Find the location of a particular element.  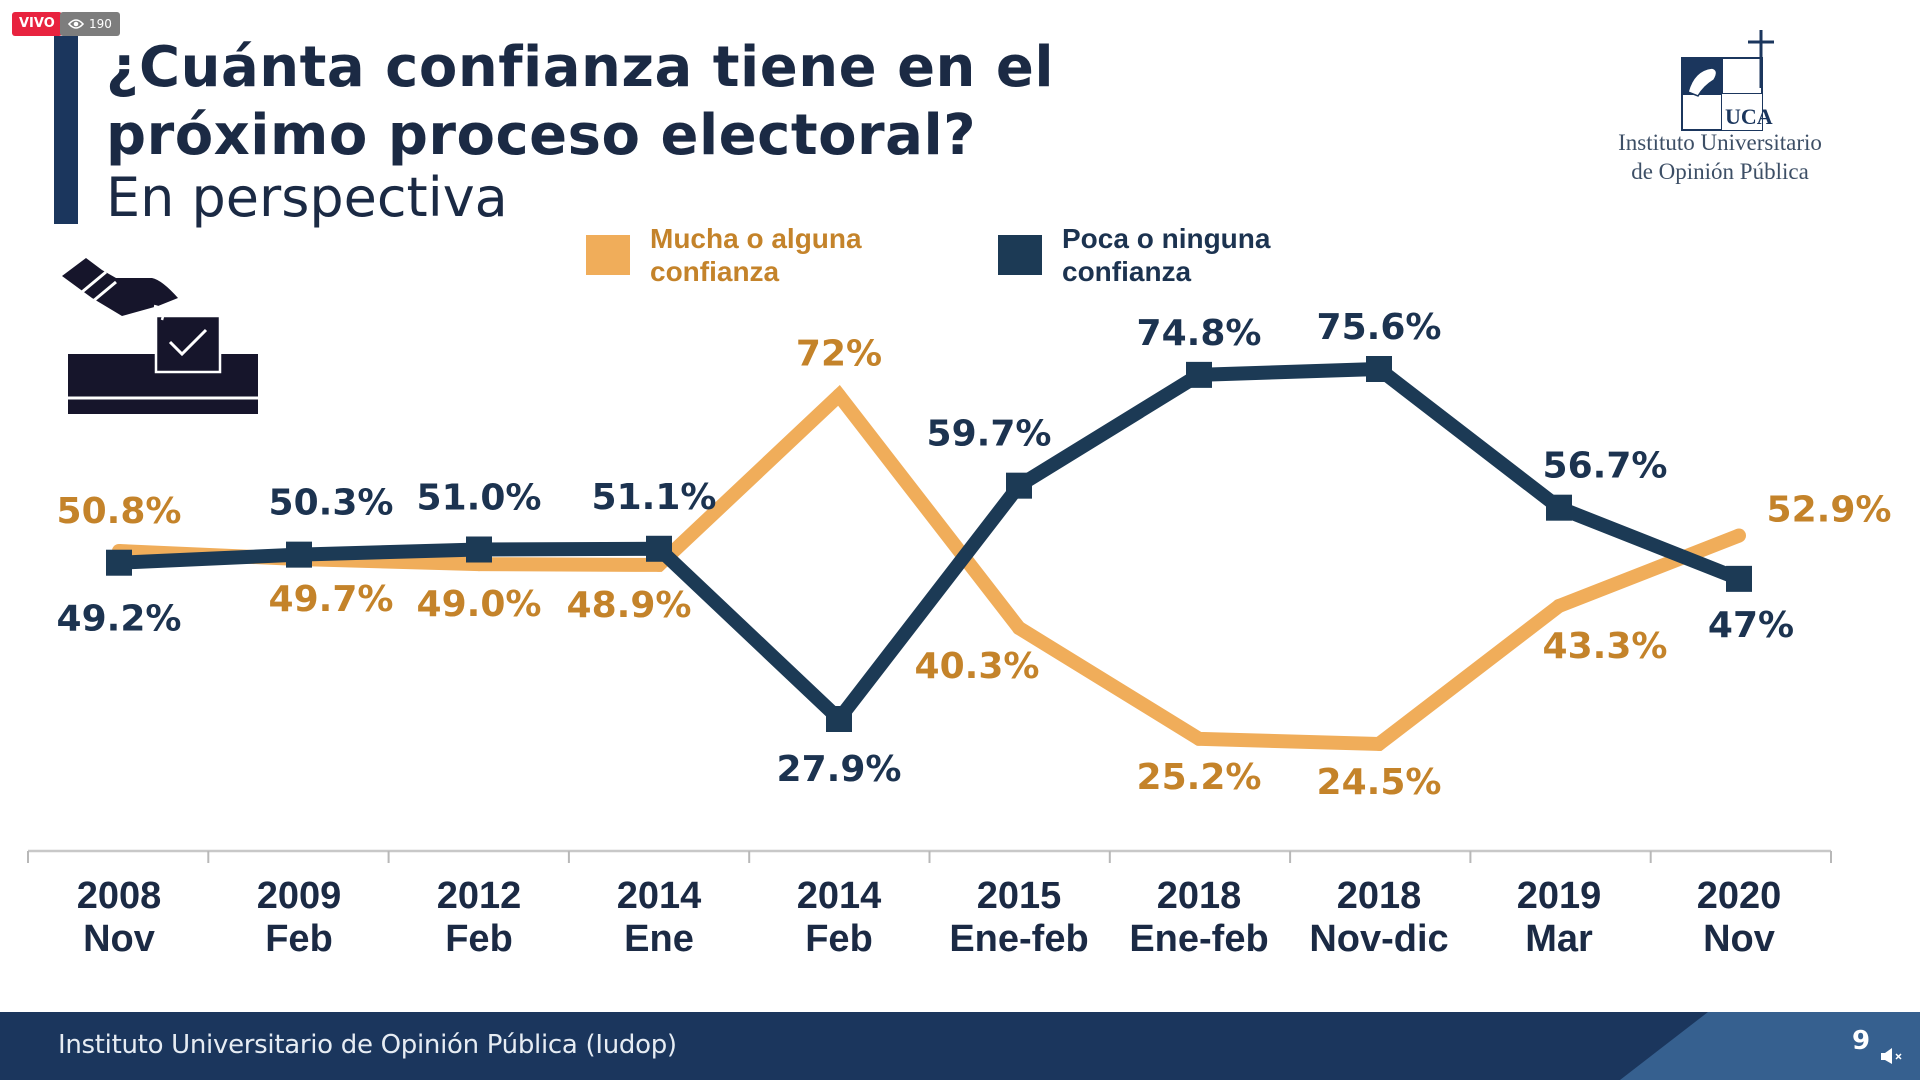

title-line-2: próximo proceso electoral? is located at coordinates (541, 135).